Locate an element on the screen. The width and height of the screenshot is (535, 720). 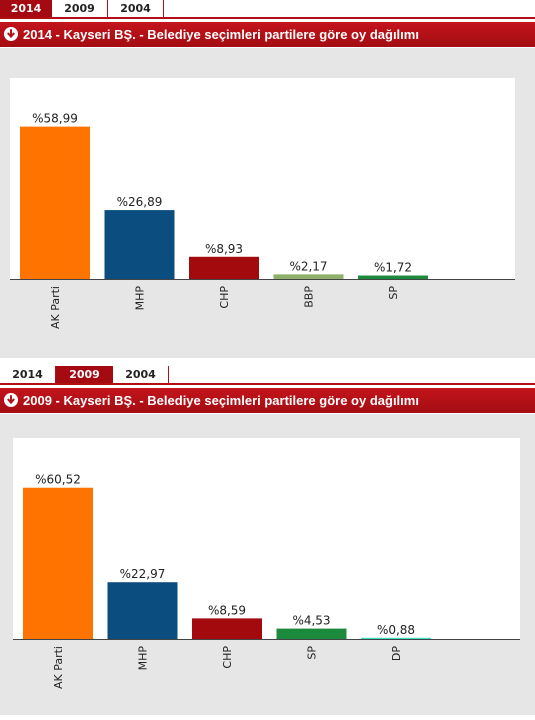
data-label-ak-parti: %58,99 is located at coordinates (55, 119).